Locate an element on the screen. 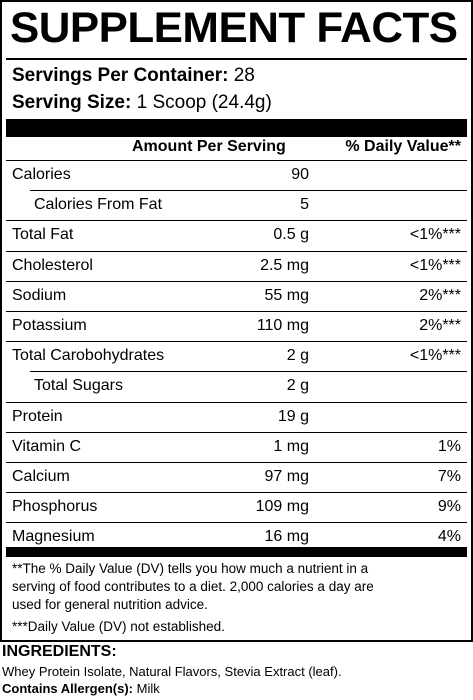 This screenshot has height=700, width=473. nutrient-name: Vitamin C is located at coordinates (47, 446).